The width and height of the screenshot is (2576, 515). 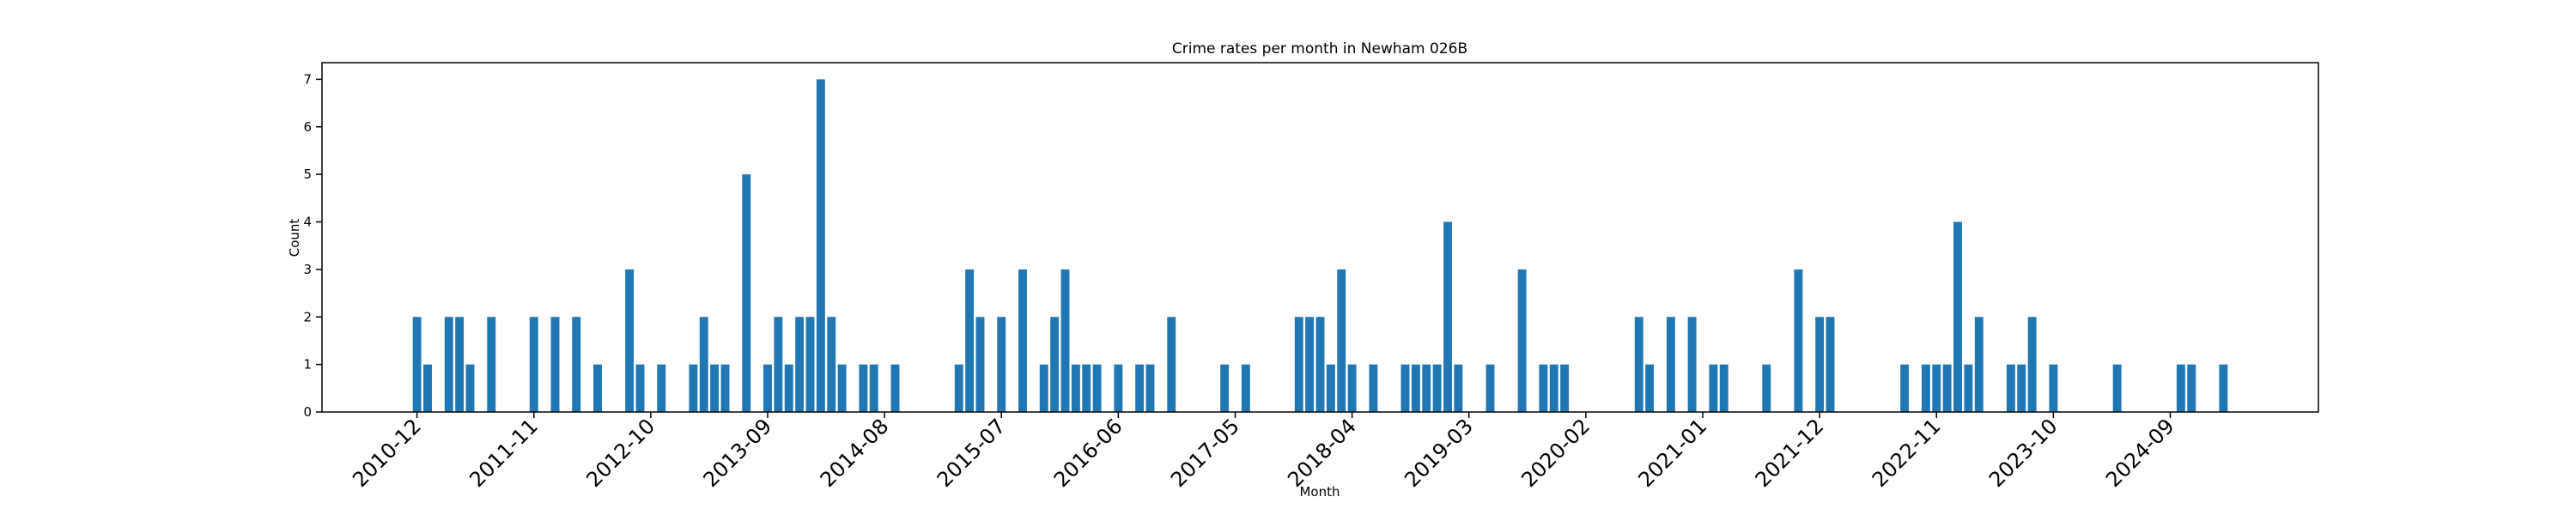 I want to click on x-tick-label: 2011-11, so click(x=504, y=453).